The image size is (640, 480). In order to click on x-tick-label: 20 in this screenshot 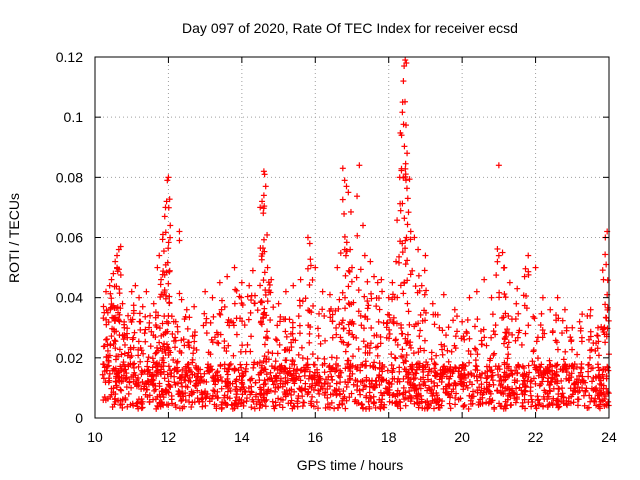, I will do `click(462, 437)`.